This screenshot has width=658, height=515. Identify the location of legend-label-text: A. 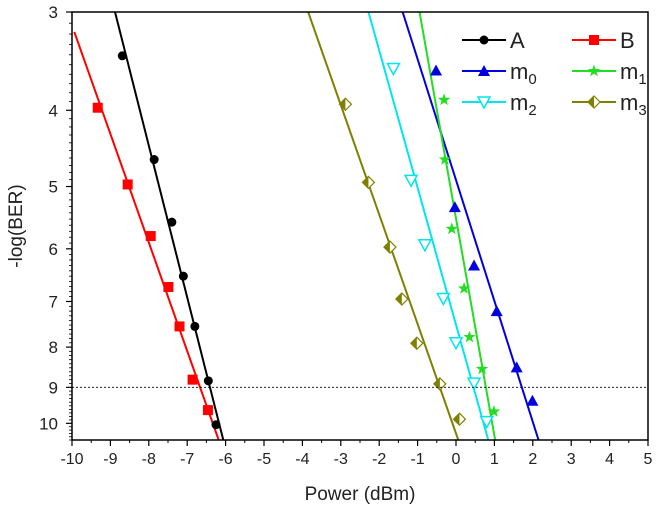
(517, 40).